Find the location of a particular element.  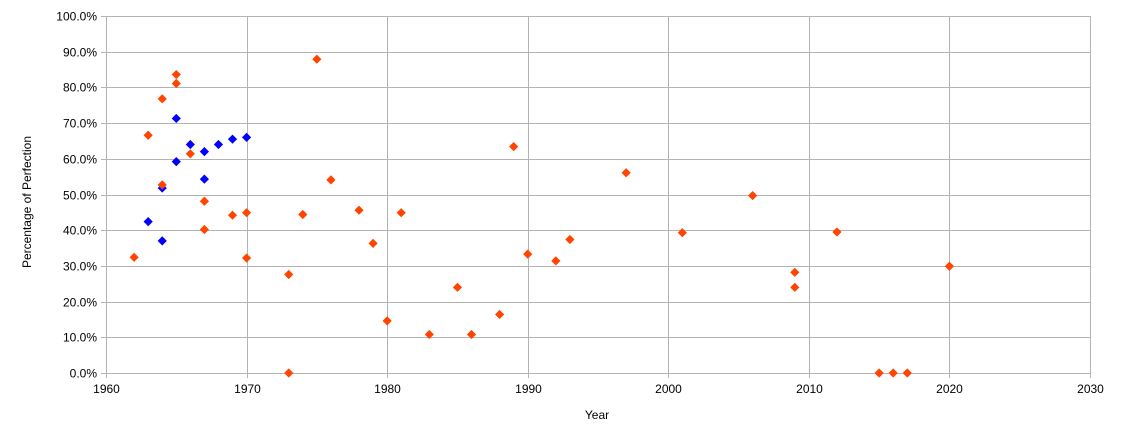

x-tick-label: 2020 is located at coordinates (949, 389).